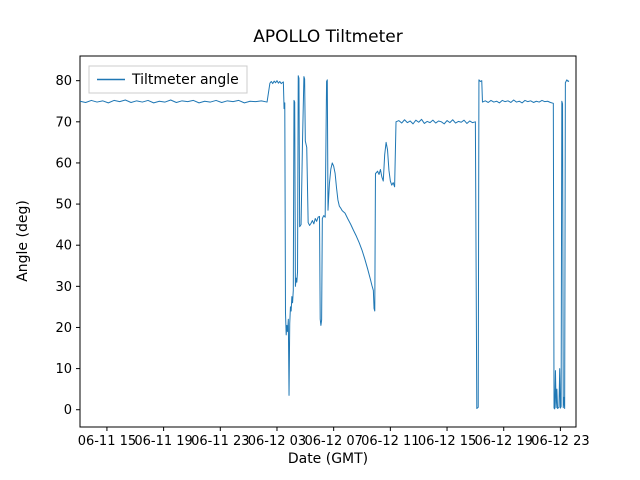 This screenshot has height=480, width=640. What do you see at coordinates (63, 328) in the screenshot?
I see `y-tick-label: 20` at bounding box center [63, 328].